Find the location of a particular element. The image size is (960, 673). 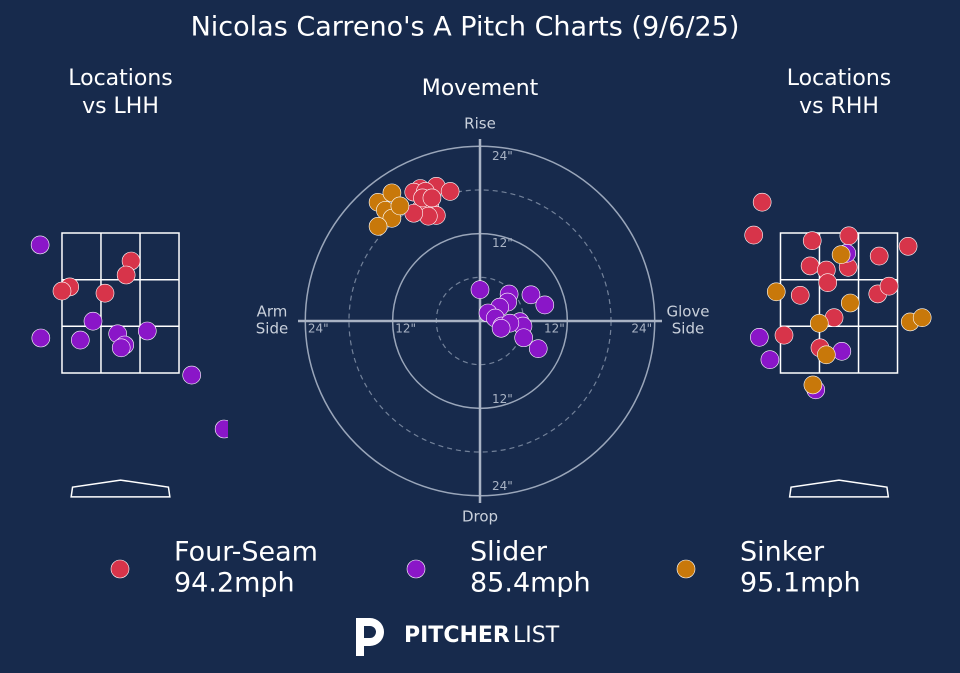

legend-name: Sinker is located at coordinates (782, 552).